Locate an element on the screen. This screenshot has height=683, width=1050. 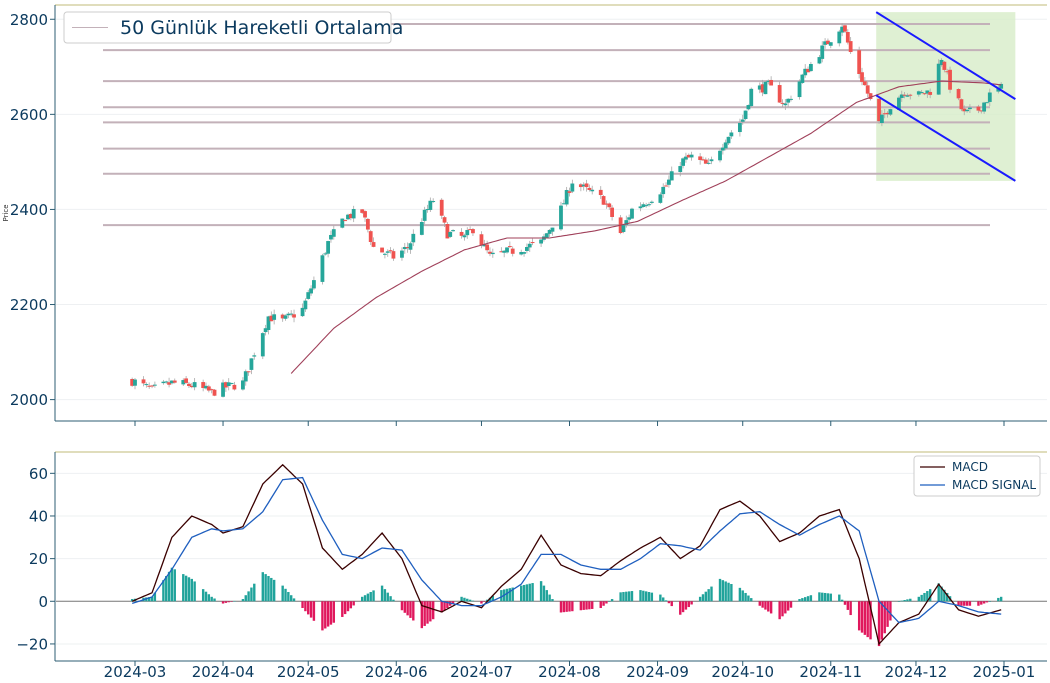
macd-y-tick-label: 20 is located at coordinates (38, 559).